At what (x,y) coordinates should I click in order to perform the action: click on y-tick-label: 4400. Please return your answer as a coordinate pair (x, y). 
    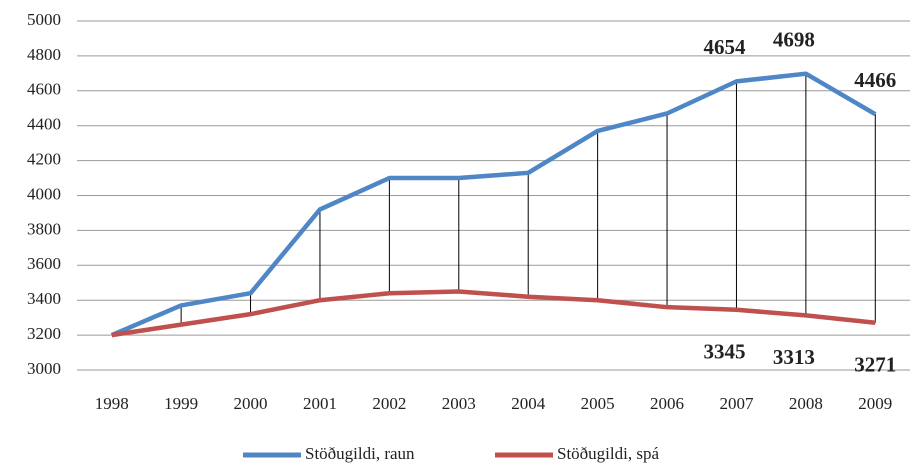
    Looking at the image, I should click on (44, 124).